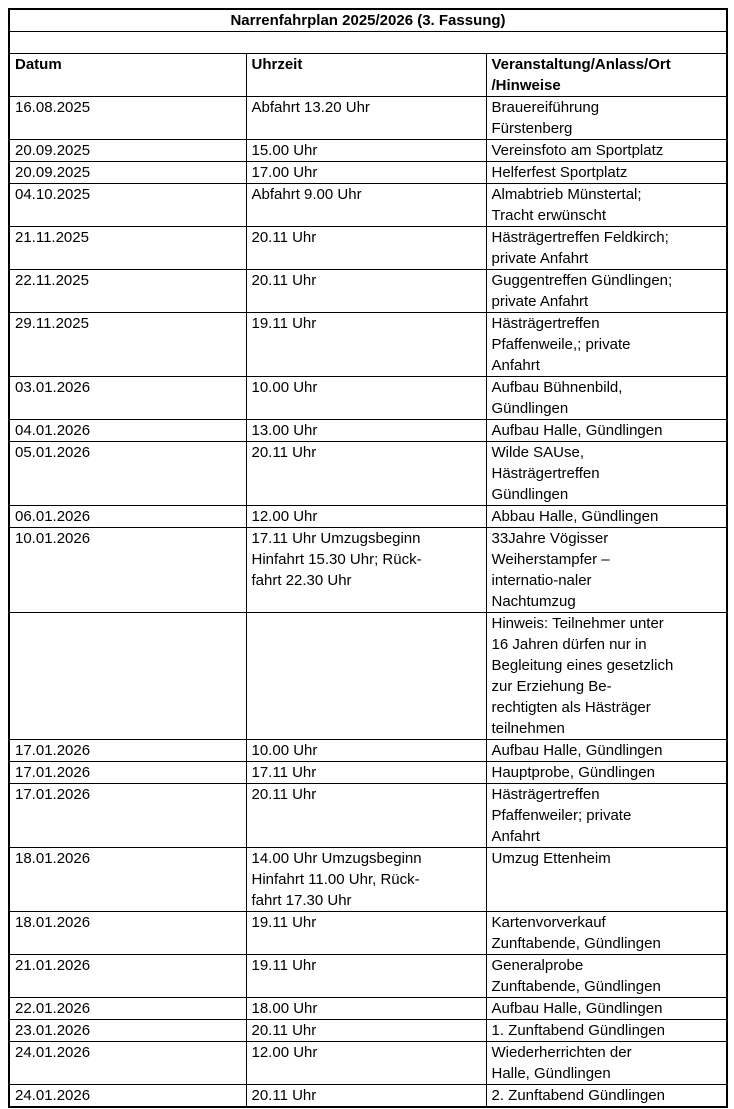 The image size is (734, 1109). I want to click on page-title: Narrenfahrplan 2025/2026 (3. Fassung), so click(368, 20).